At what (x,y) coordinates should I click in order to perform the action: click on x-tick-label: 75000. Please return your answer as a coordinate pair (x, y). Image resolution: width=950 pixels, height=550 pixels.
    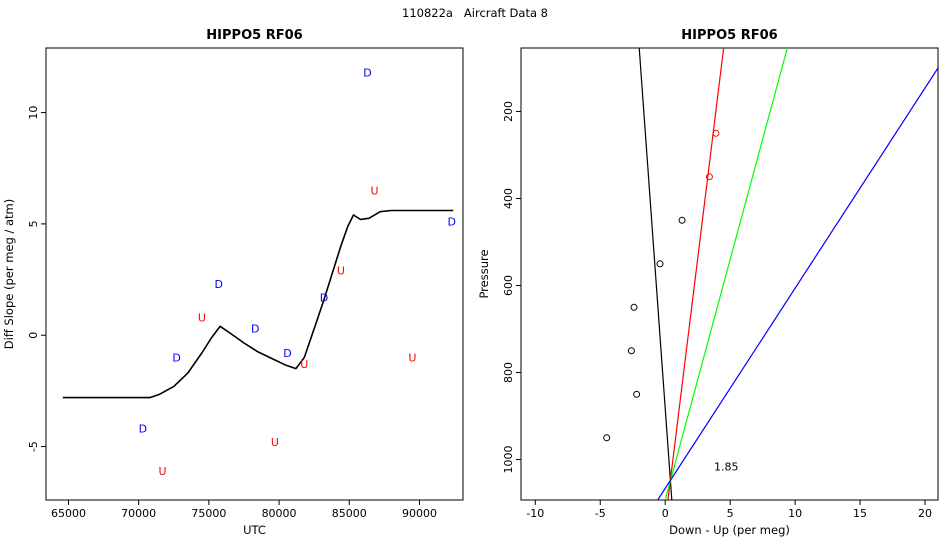
    Looking at the image, I should click on (208, 513).